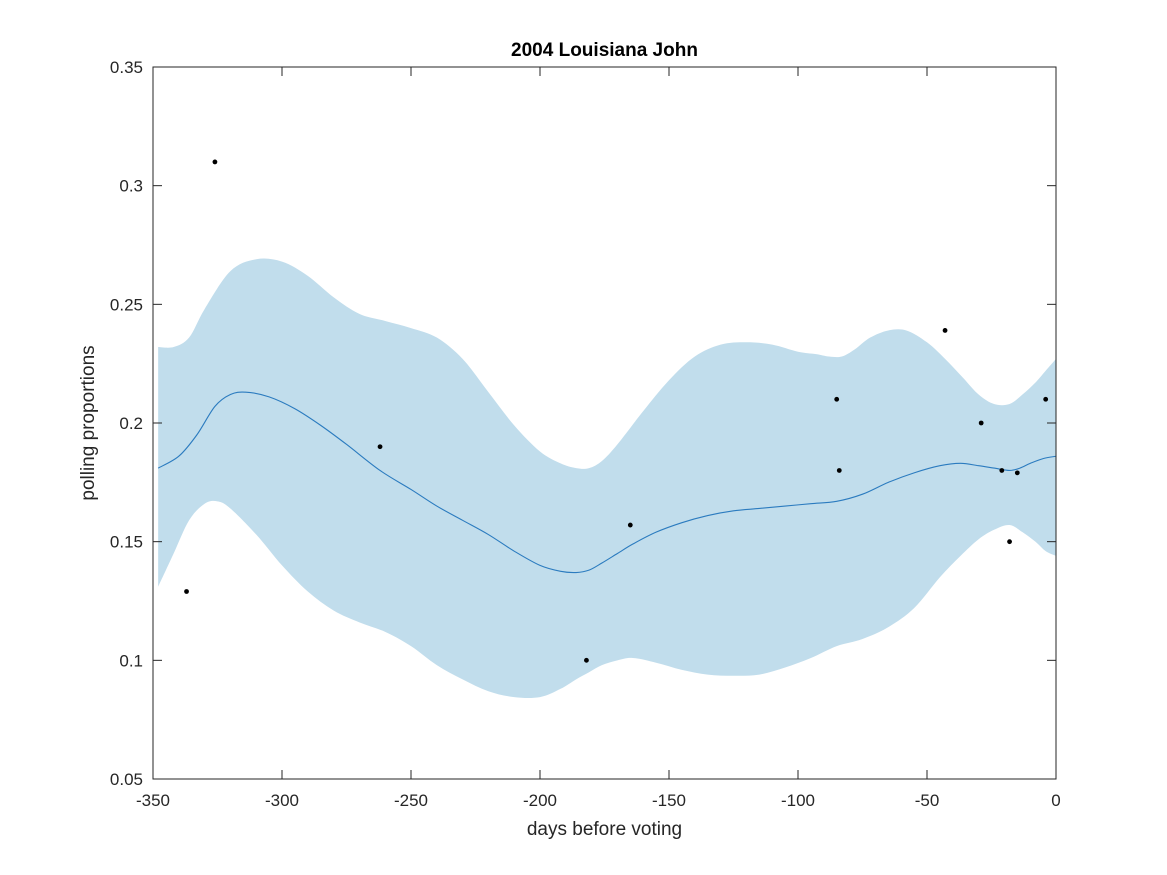  I want to click on x-tick-label: -150, so click(669, 800).